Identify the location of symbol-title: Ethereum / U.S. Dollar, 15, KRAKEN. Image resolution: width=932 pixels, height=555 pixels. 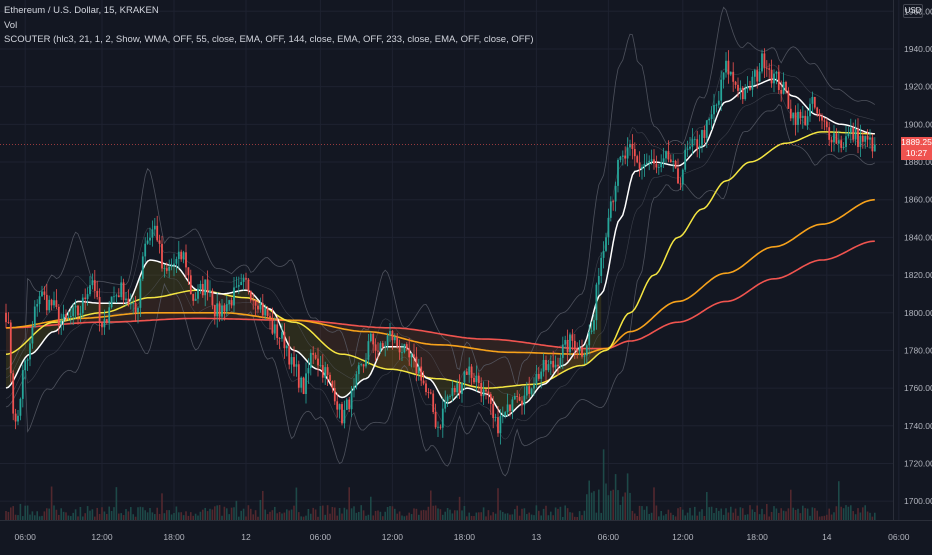
(269, 11).